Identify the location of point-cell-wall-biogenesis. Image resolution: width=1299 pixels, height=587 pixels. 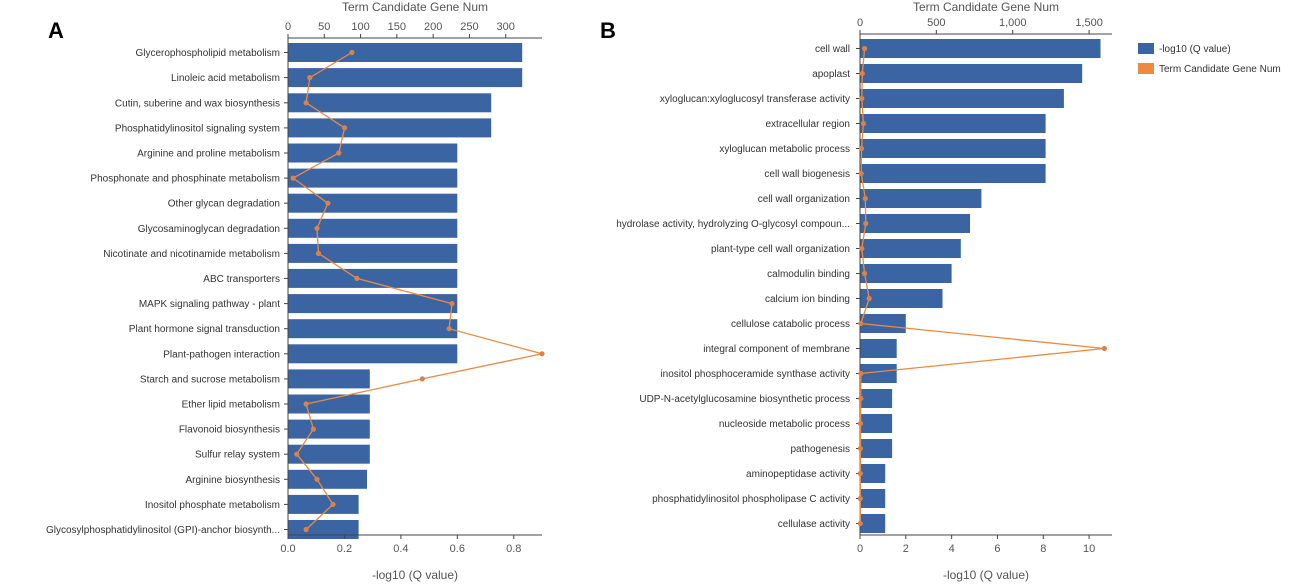
(861, 173).